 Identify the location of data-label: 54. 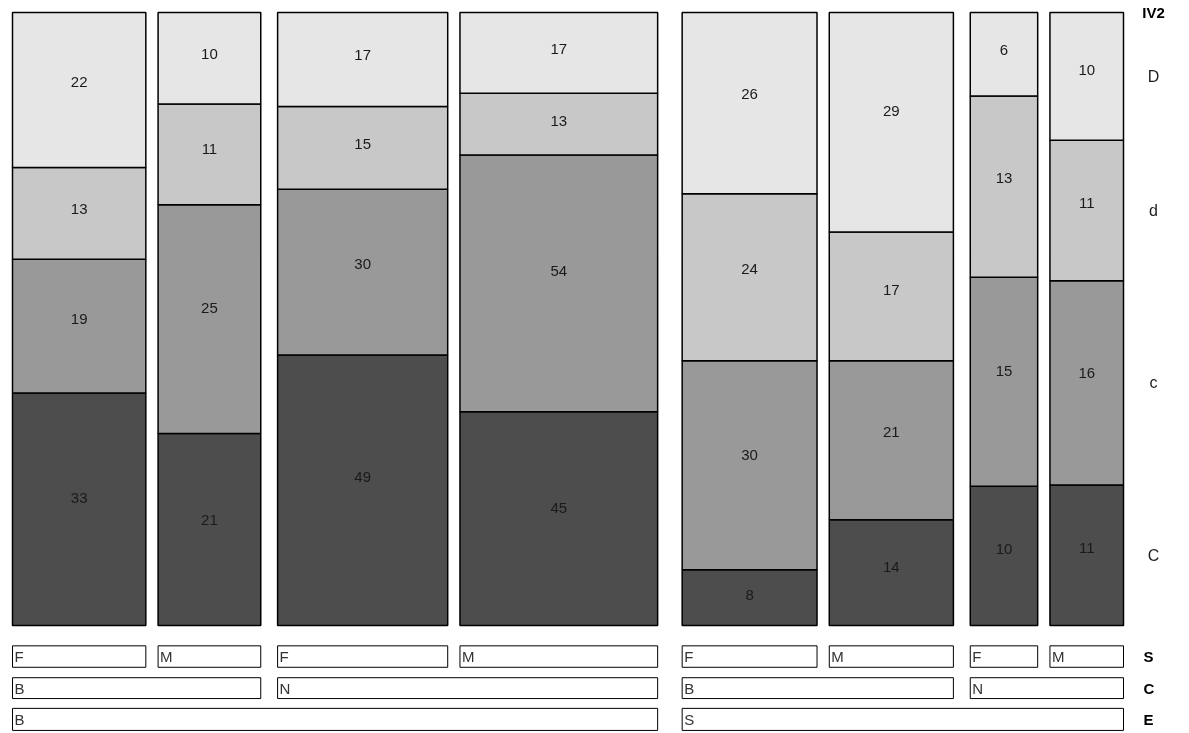
(559, 270).